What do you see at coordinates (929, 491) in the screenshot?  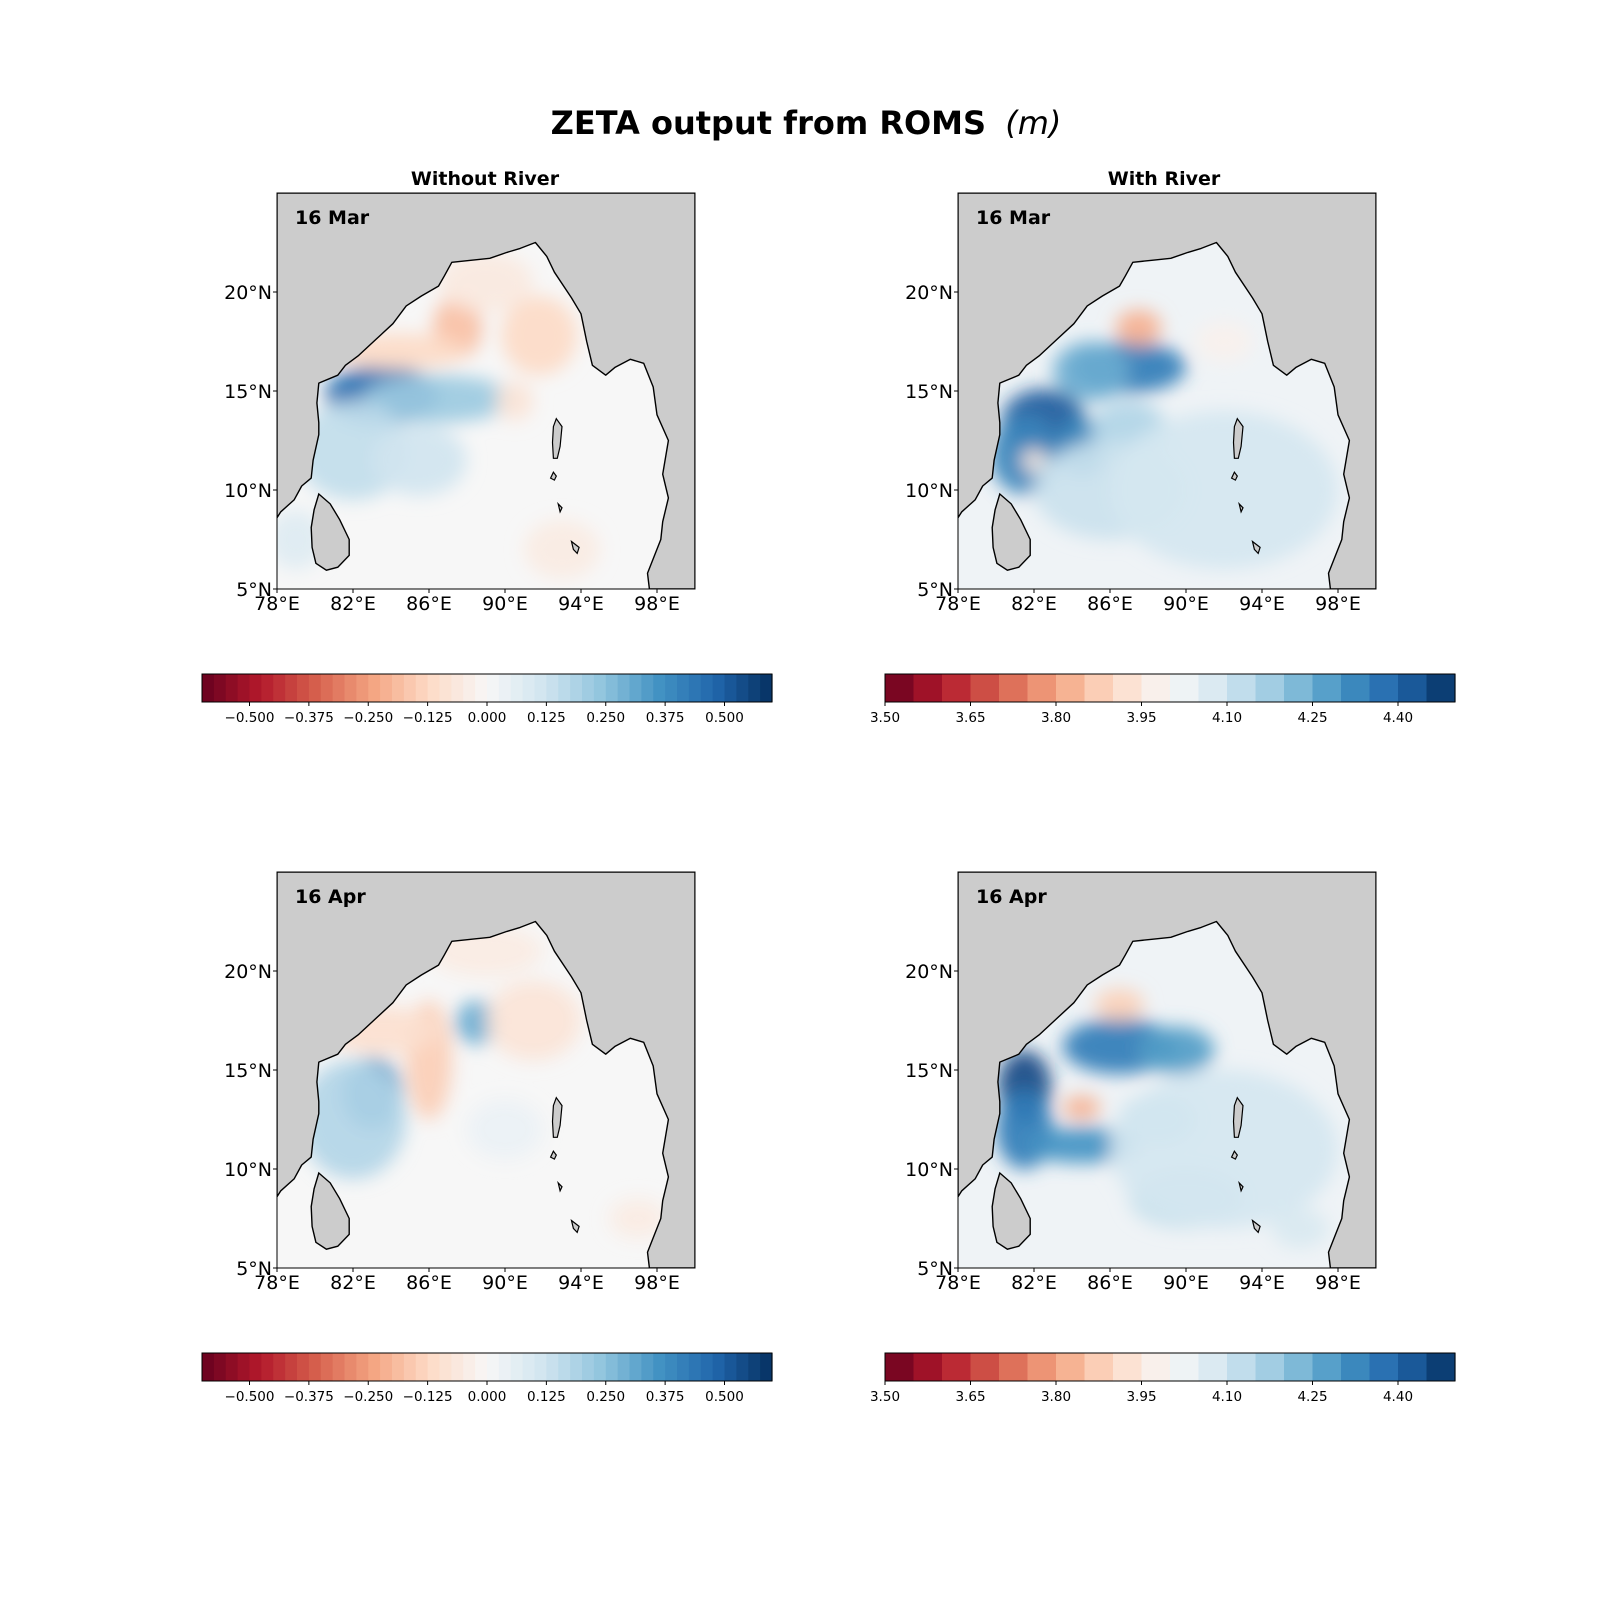 I see `y-tick-label: 10°N` at bounding box center [929, 491].